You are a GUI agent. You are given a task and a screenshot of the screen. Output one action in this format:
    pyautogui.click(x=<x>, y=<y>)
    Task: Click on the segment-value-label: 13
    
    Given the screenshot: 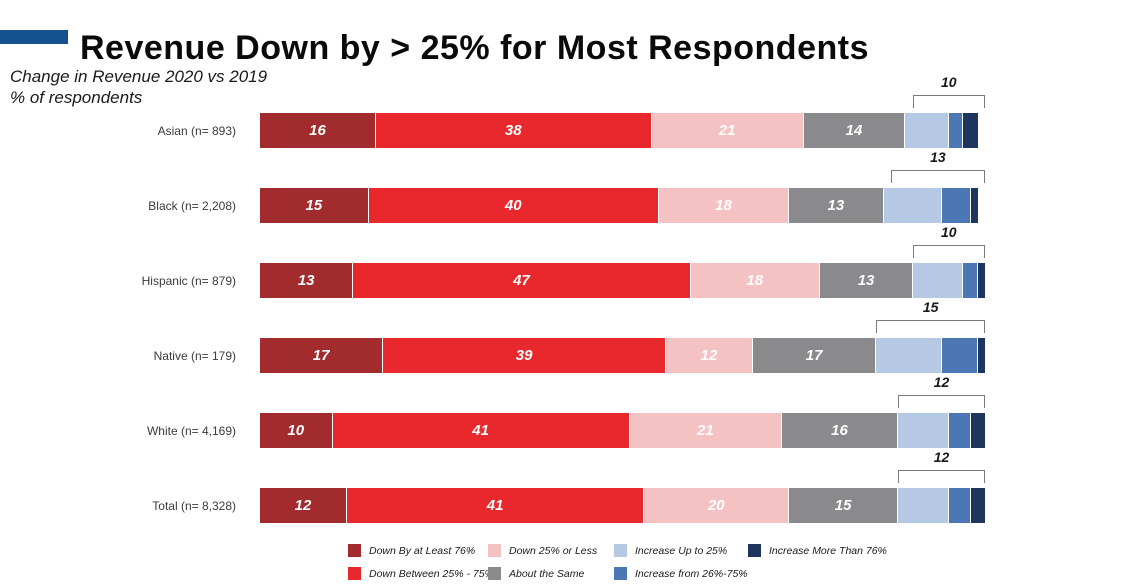 What is the action you would take?
    pyautogui.click(x=866, y=280)
    